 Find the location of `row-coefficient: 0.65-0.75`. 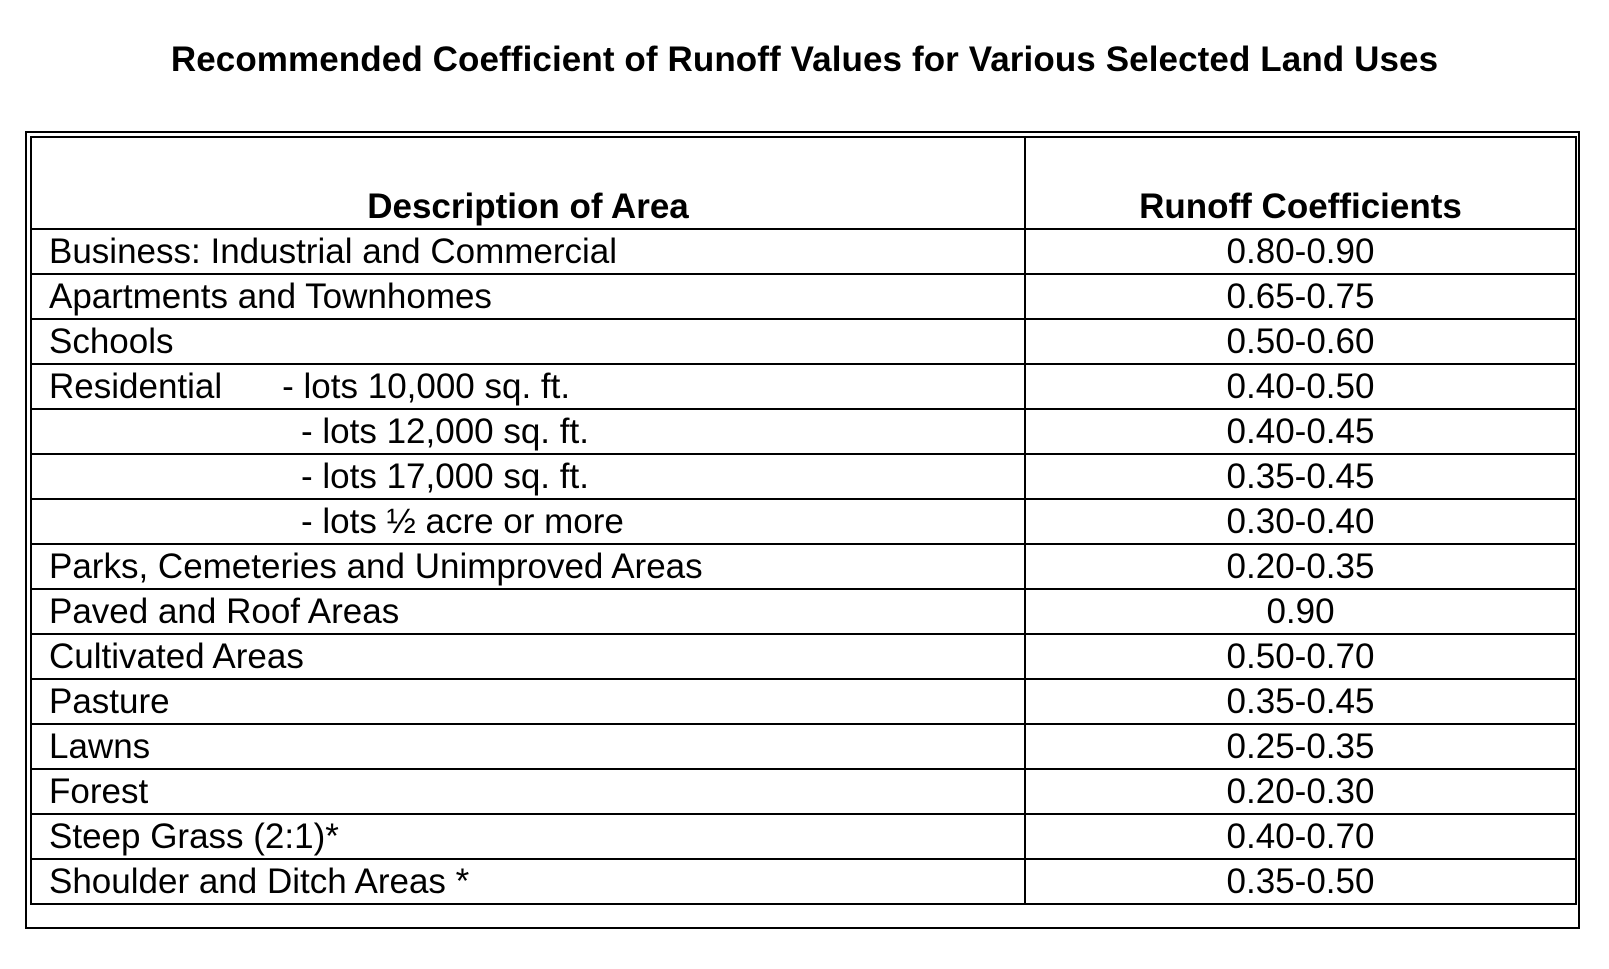

row-coefficient: 0.65-0.75 is located at coordinates (1300, 296).